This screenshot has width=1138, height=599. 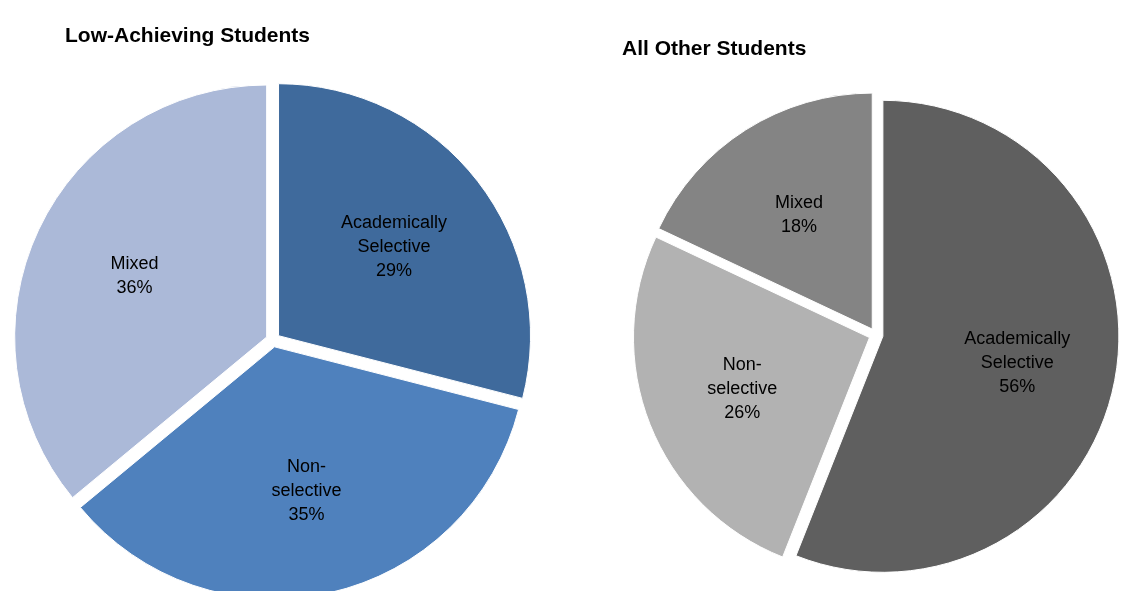 What do you see at coordinates (1017, 386) in the screenshot?
I see `data-label: 56%` at bounding box center [1017, 386].